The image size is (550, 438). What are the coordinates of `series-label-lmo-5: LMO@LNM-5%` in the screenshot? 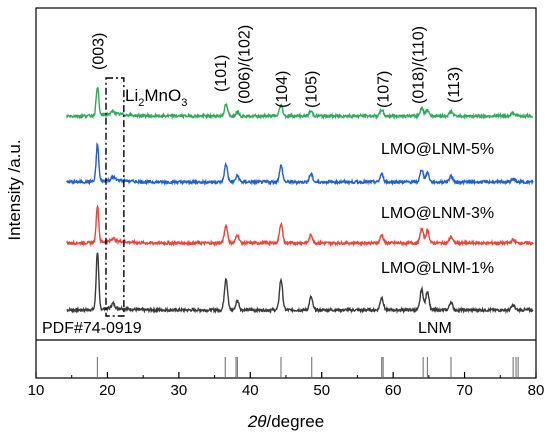 It's located at (437, 149).